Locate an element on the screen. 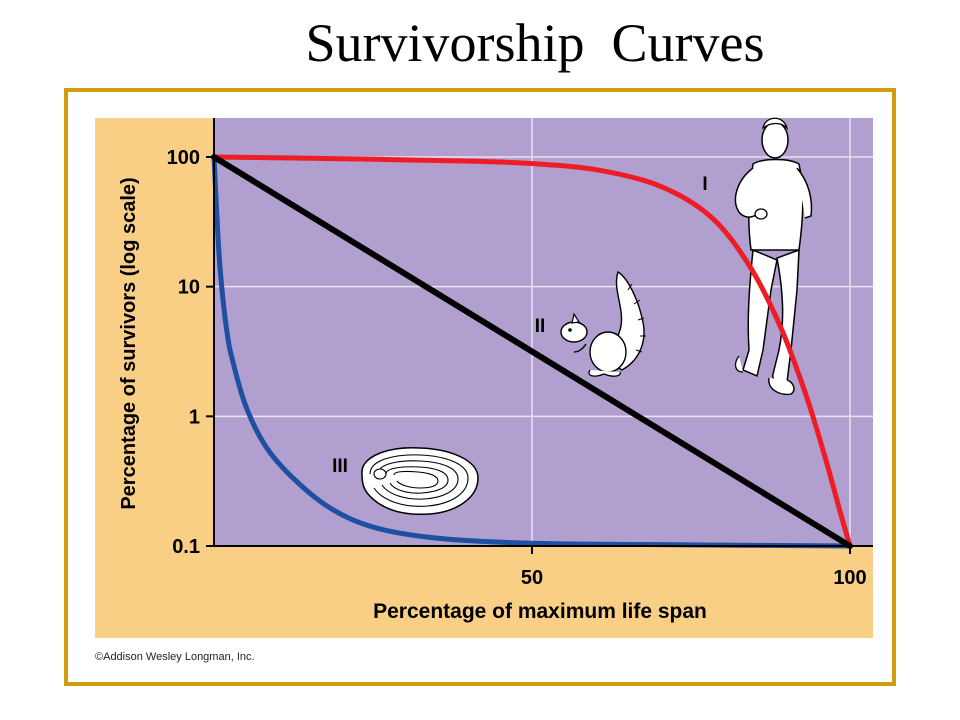 This screenshot has height=720, width=960. x-axis-label: Percentage of maximum life span is located at coordinates (540, 611).